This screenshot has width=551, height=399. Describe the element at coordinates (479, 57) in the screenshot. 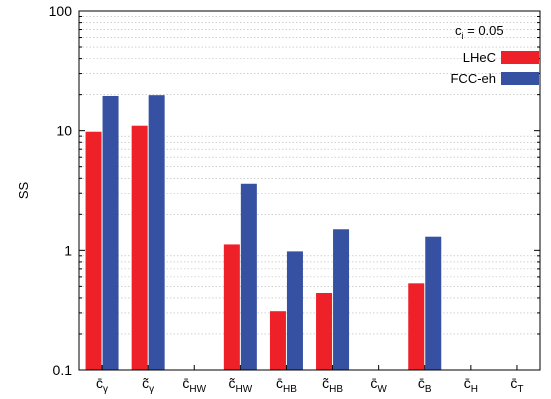

I see `legend-label-lhec: LHeC` at that location.